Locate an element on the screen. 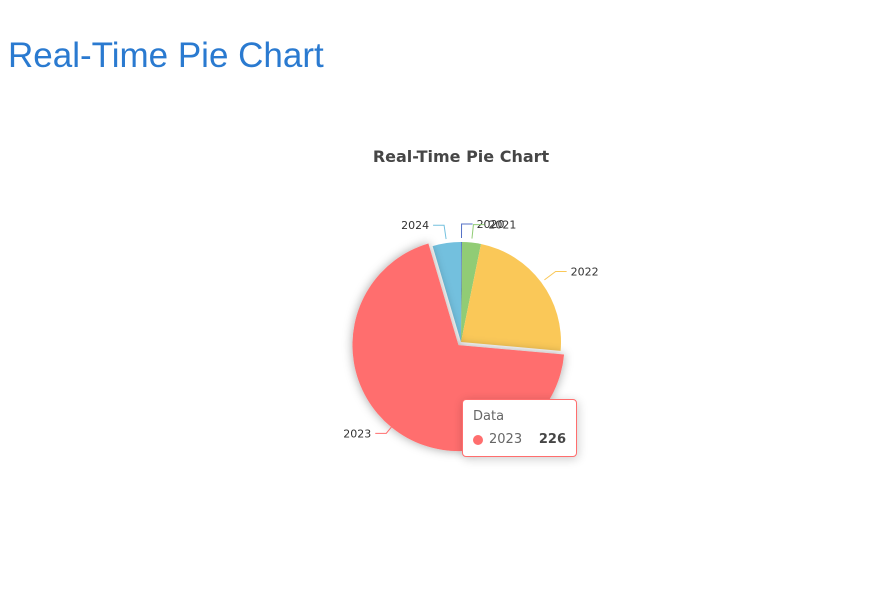  slice-label-2023: 2023 is located at coordinates (357, 433).